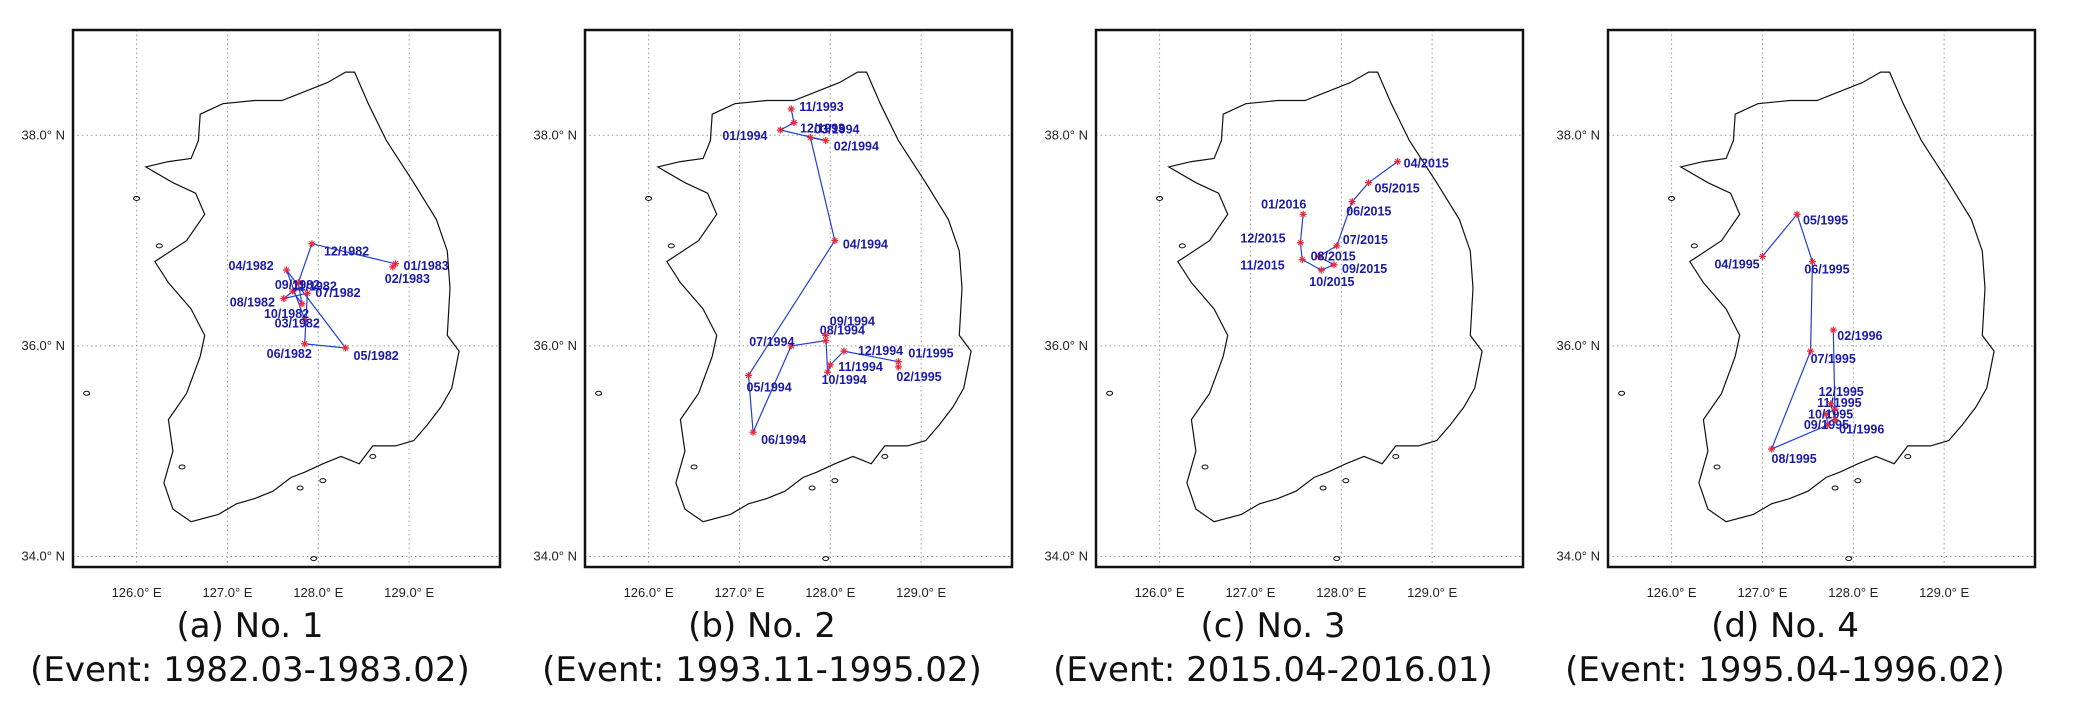 The width and height of the screenshot is (2075, 708). Describe the element at coordinates (1284, 207) in the screenshot. I see `track-point: 01/2016` at that location.